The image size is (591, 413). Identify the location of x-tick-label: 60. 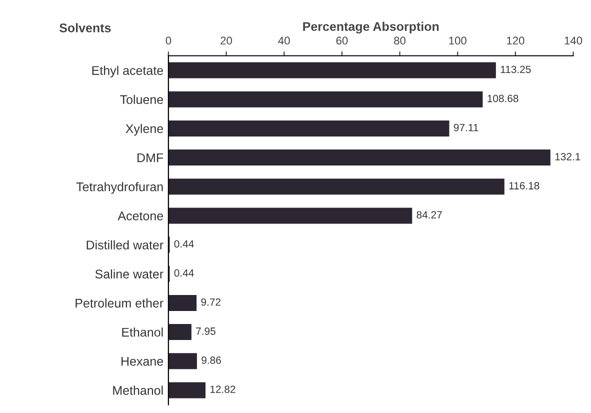
(342, 40).